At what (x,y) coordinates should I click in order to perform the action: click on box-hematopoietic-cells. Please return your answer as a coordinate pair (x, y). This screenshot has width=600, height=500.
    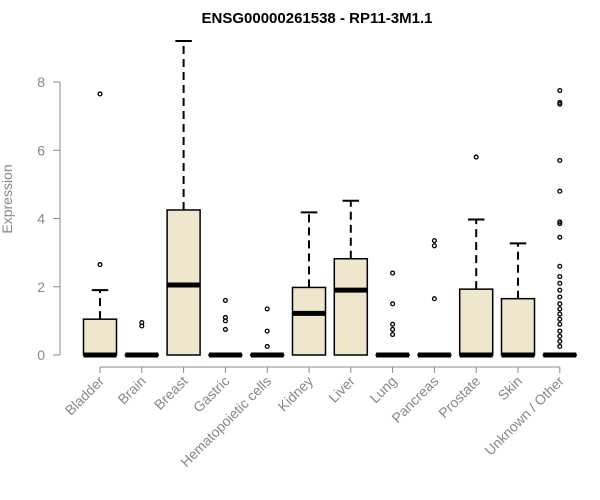
    Looking at the image, I should click on (267, 332).